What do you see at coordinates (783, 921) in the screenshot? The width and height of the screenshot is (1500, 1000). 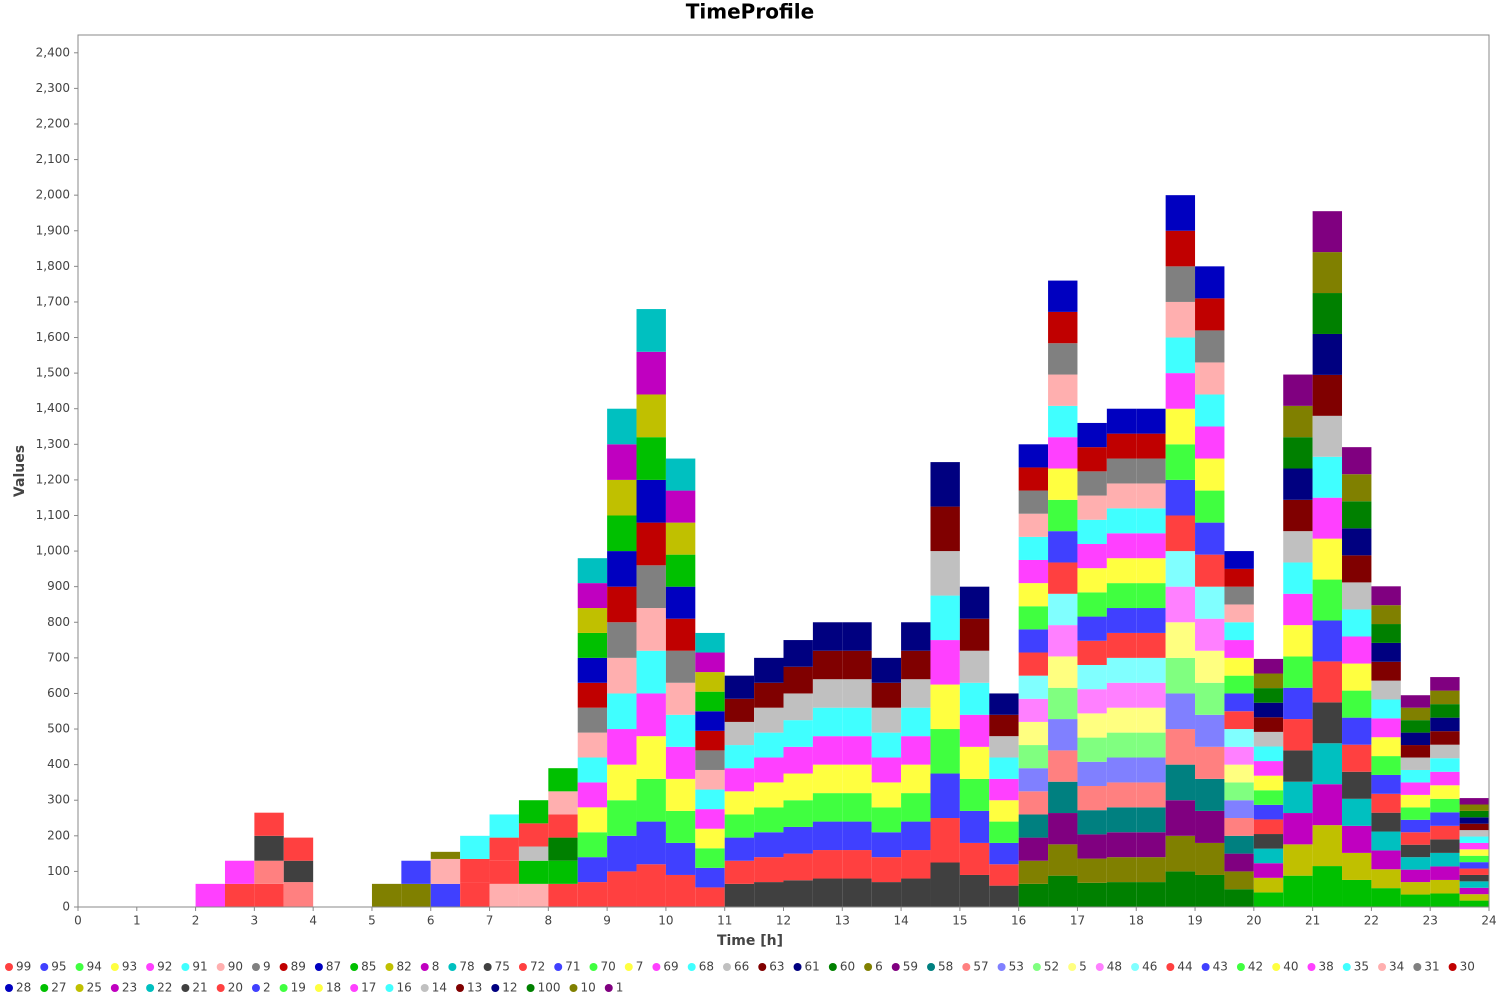 I see `x-tick-label: 12` at bounding box center [783, 921].